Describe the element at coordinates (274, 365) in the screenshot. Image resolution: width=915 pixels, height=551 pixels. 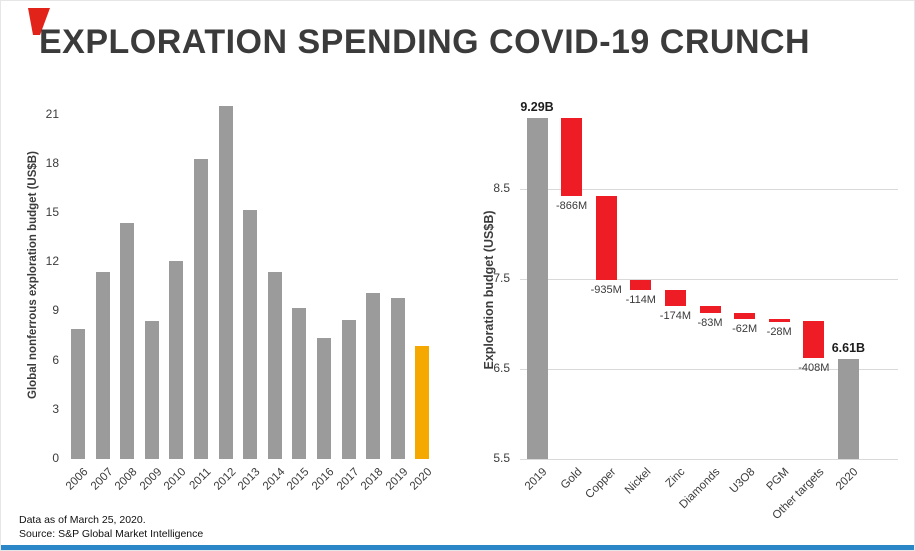
I see `bar-2014` at that location.